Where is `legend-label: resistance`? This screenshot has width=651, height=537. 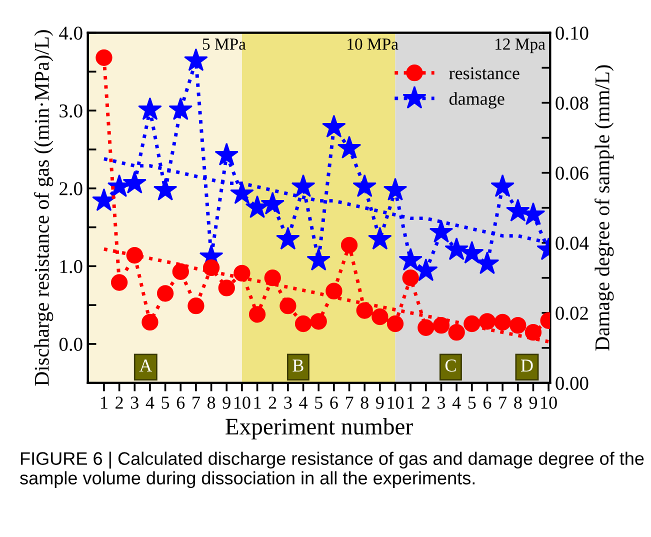 legend-label: resistance is located at coordinates (484, 73).